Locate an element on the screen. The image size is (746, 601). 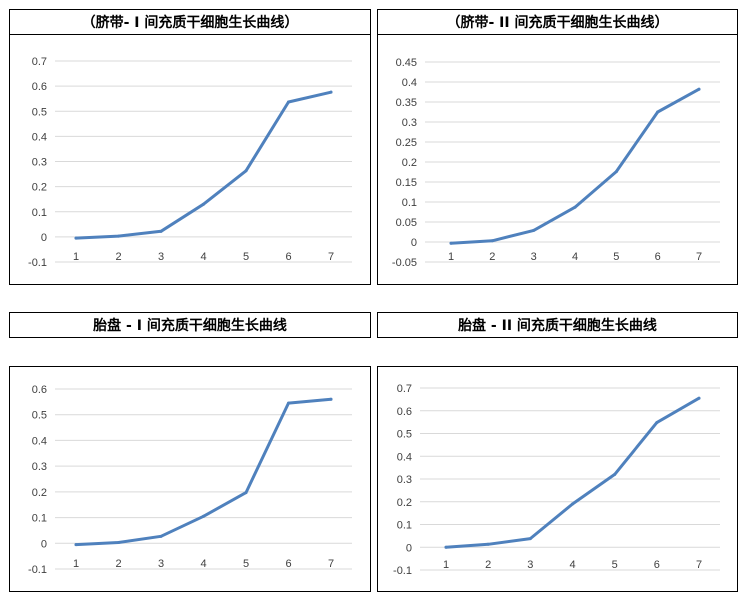
chart-3-title: 胎盘 - I 间充质干细胞生长曲线 is located at coordinates (190, 326).